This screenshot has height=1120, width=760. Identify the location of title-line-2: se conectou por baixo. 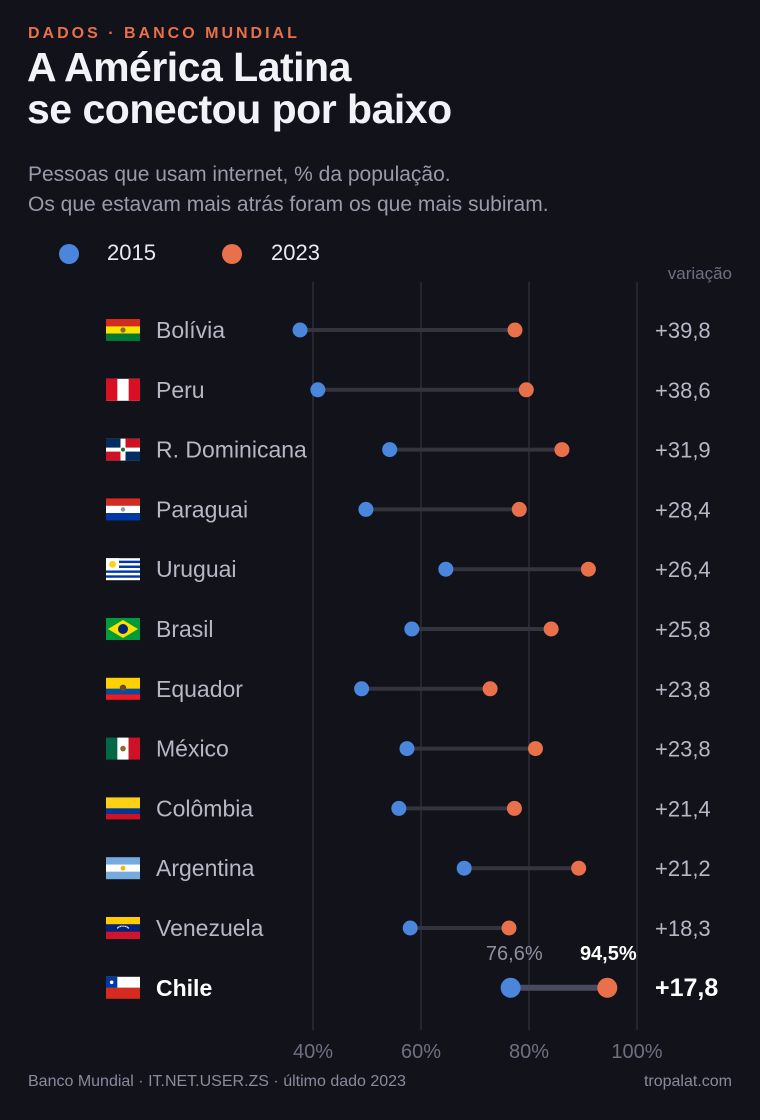
(239, 109).